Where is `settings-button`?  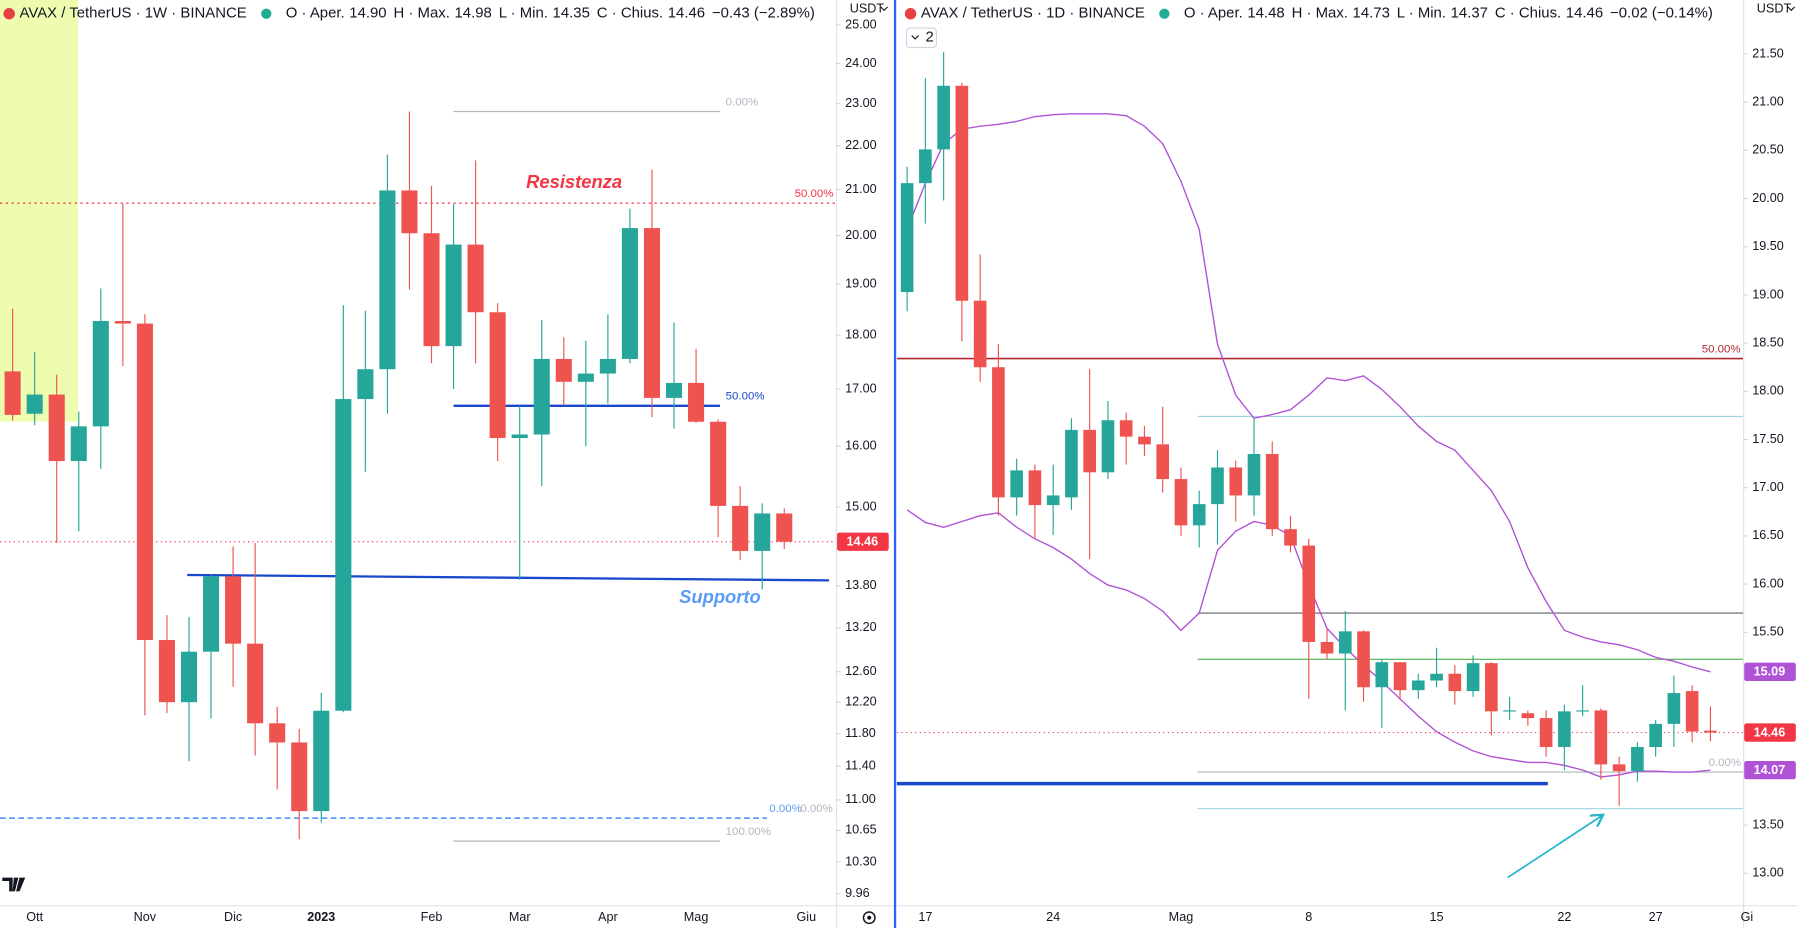
settings-button is located at coordinates (869, 918).